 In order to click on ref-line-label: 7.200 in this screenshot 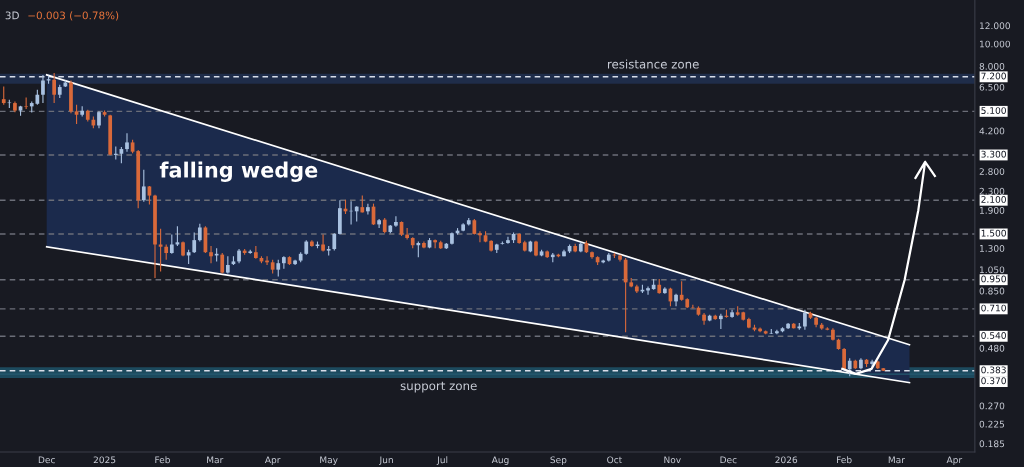, I will do `click(993, 76)`.